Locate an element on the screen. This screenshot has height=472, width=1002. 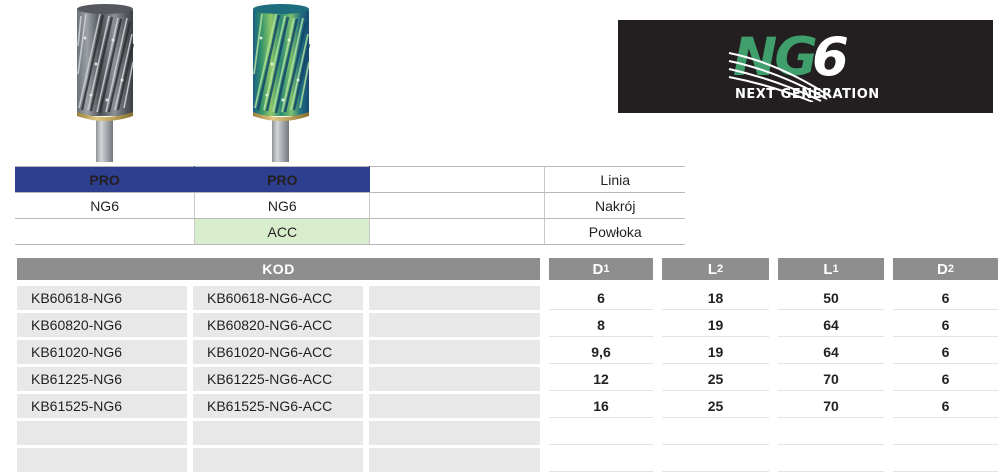
dim-cell-d1: 6 is located at coordinates (601, 298).